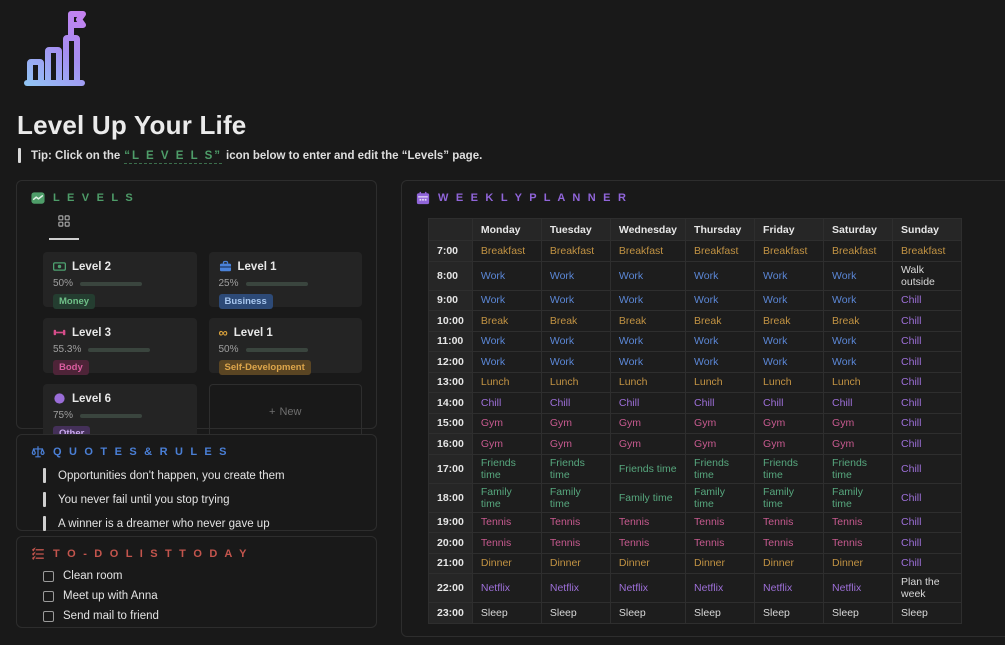 The image size is (1005, 645). I want to click on planner-day-header: Tuesday, so click(575, 229).